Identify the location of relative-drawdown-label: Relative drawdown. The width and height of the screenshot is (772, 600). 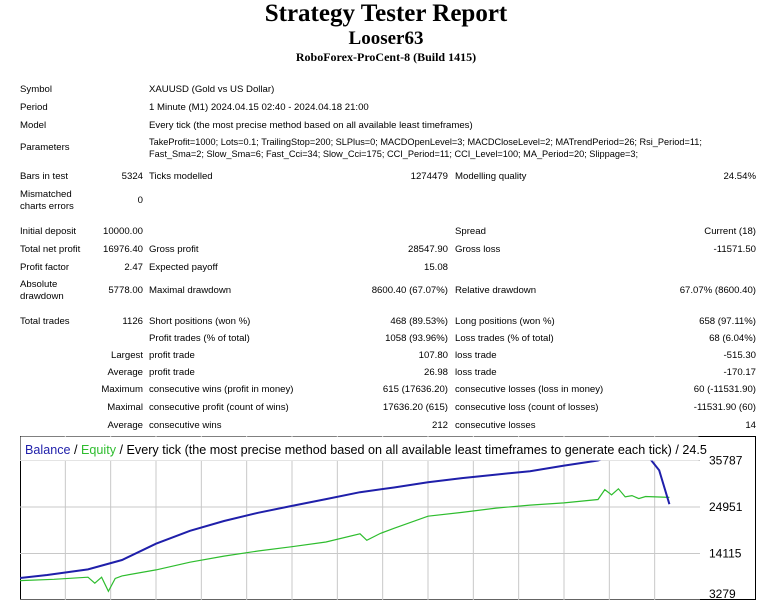
(496, 290).